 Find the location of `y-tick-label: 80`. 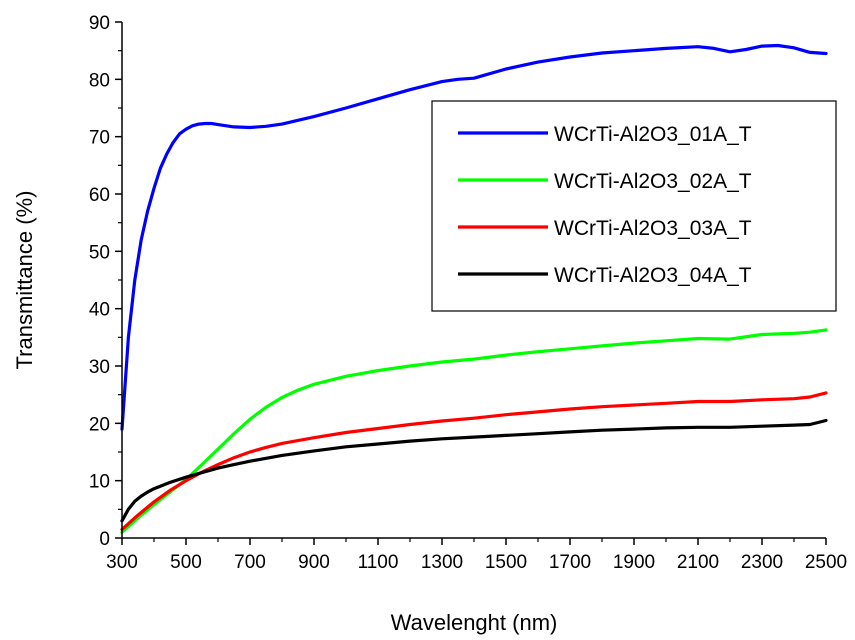

y-tick-label: 80 is located at coordinates (99, 80).